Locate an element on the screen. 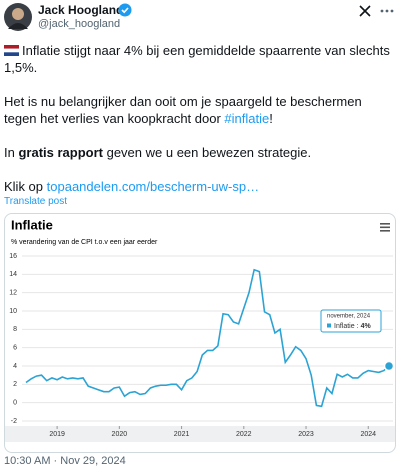 This screenshot has width=400, height=470. chart-title: Inflatie is located at coordinates (32, 224).